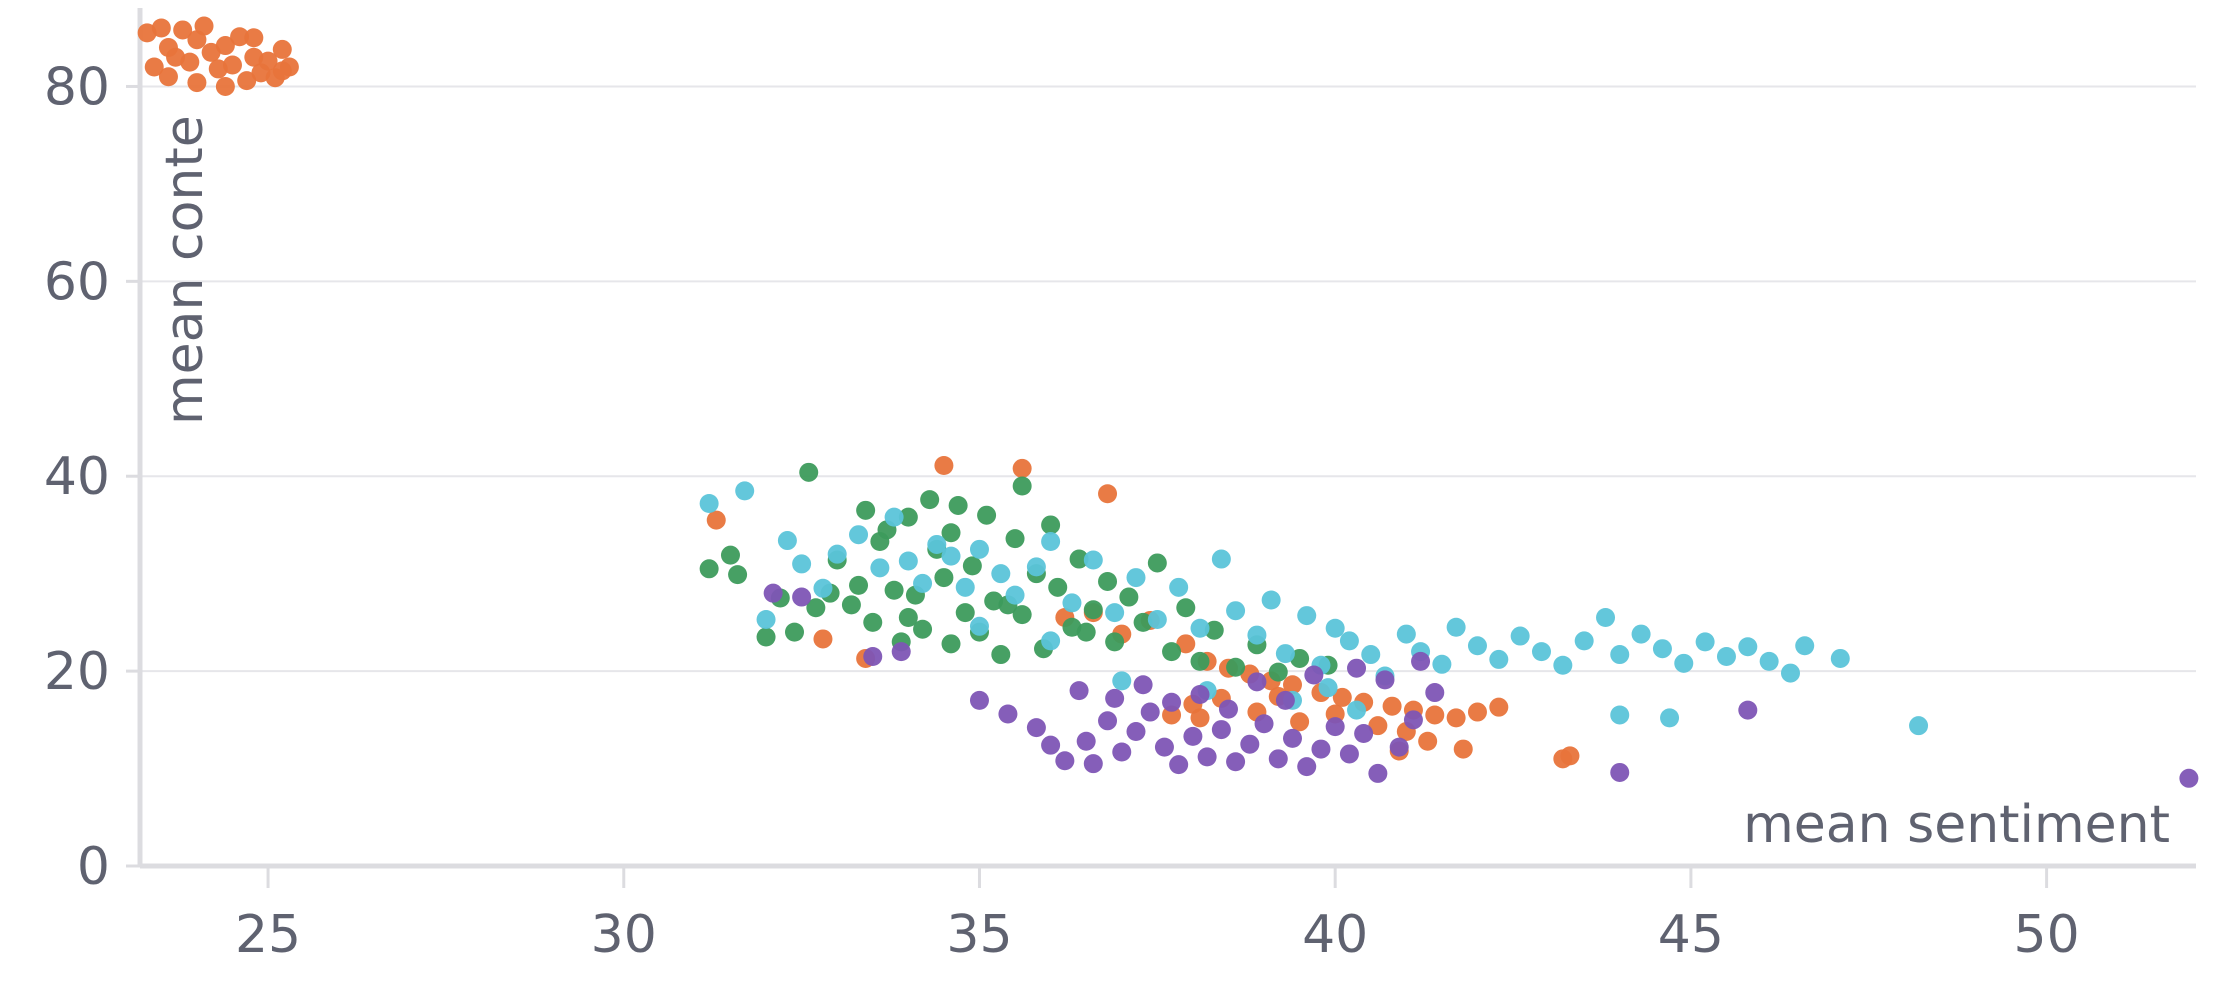 The width and height of the screenshot is (2224, 984). Describe the element at coordinates (268, 935) in the screenshot. I see `x-tick-label: 25` at that location.